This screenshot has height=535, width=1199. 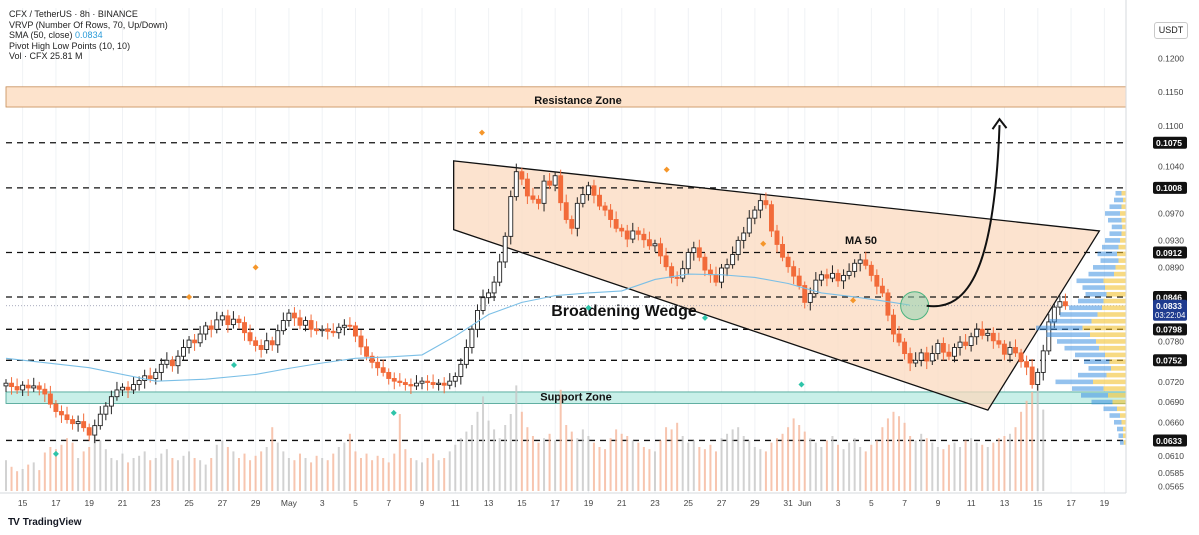 What do you see at coordinates (963, 216) in the screenshot?
I see `projection-arrow` at bounding box center [963, 216].